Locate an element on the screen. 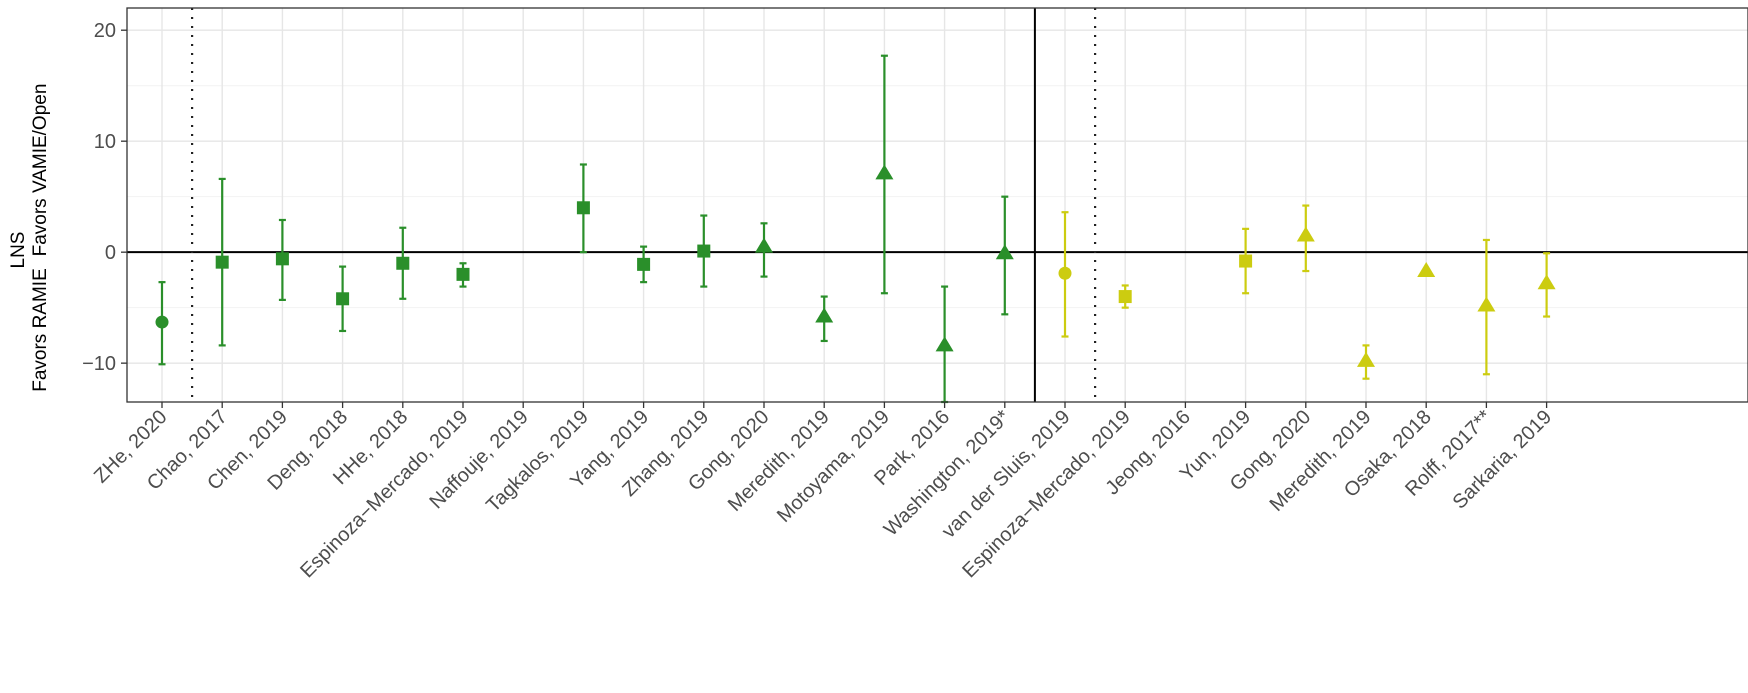 The image size is (1748, 693). y-axis-label: LNS Favors VAMIE/Open Favors RAMIE is located at coordinates (29, 238).